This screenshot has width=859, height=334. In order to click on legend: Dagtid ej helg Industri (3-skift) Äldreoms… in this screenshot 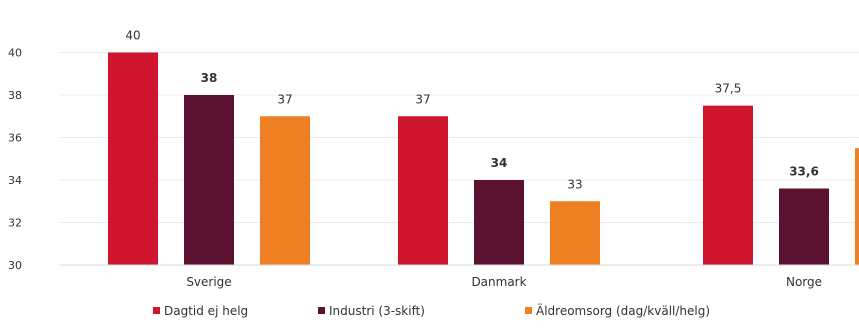, I will do `click(431, 310)`.